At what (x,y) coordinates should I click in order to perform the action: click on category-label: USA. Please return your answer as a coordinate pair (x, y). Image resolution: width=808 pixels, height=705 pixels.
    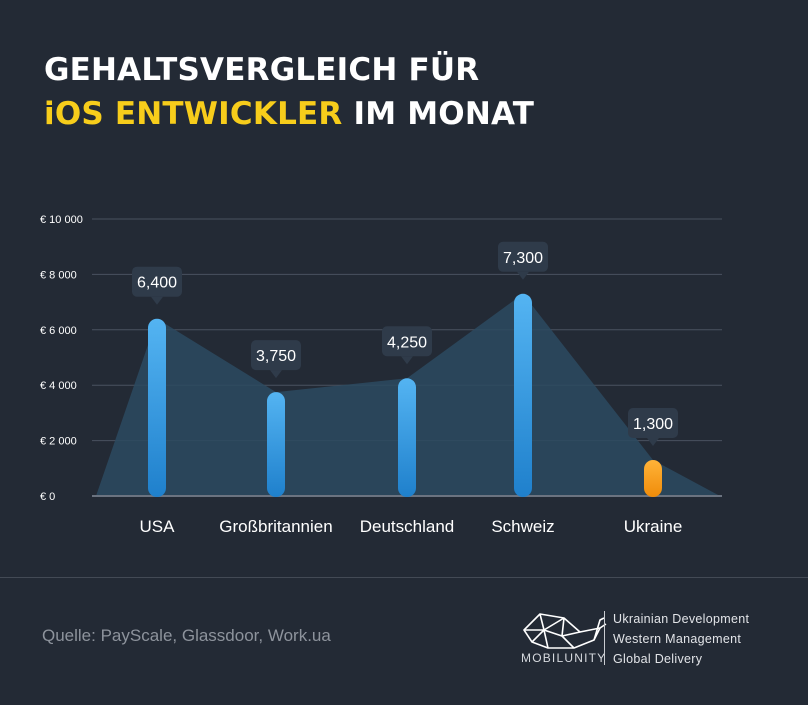
    Looking at the image, I should click on (158, 526).